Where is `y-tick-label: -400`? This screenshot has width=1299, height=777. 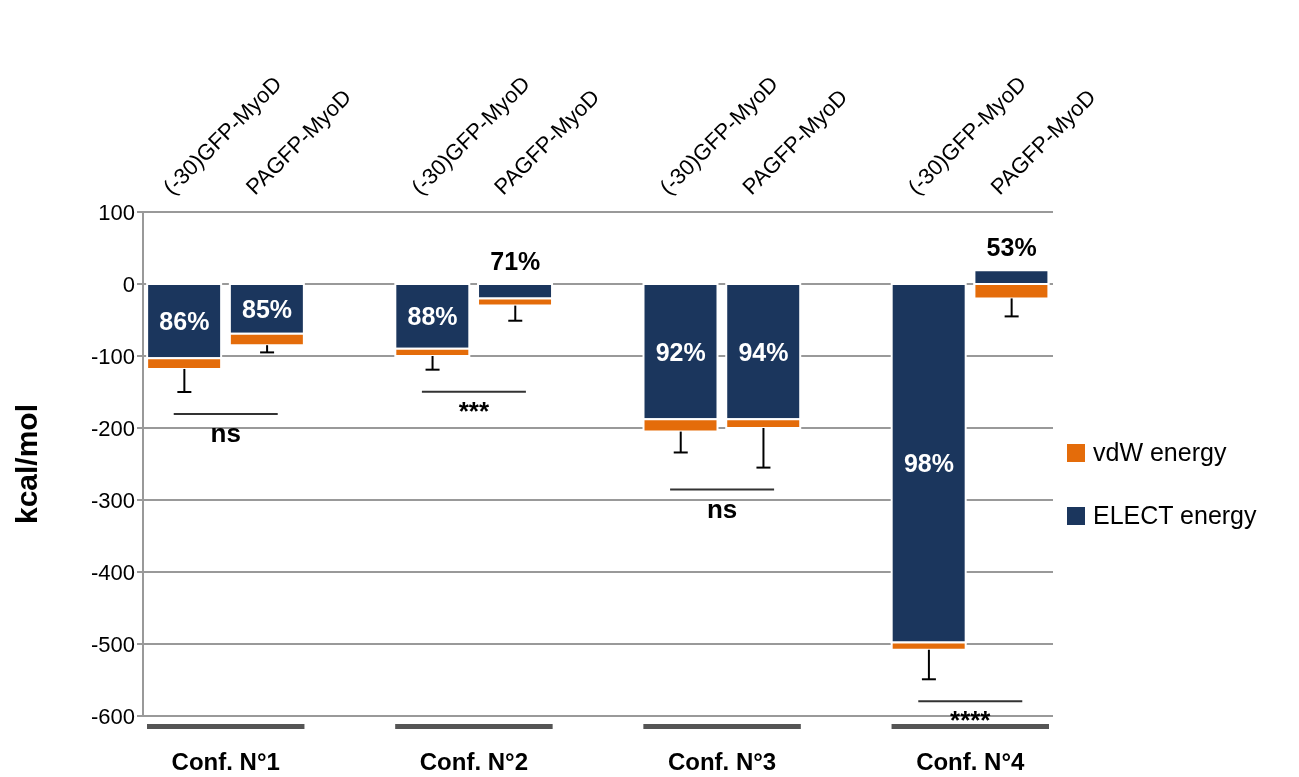 y-tick-label: -400 is located at coordinates (112, 572).